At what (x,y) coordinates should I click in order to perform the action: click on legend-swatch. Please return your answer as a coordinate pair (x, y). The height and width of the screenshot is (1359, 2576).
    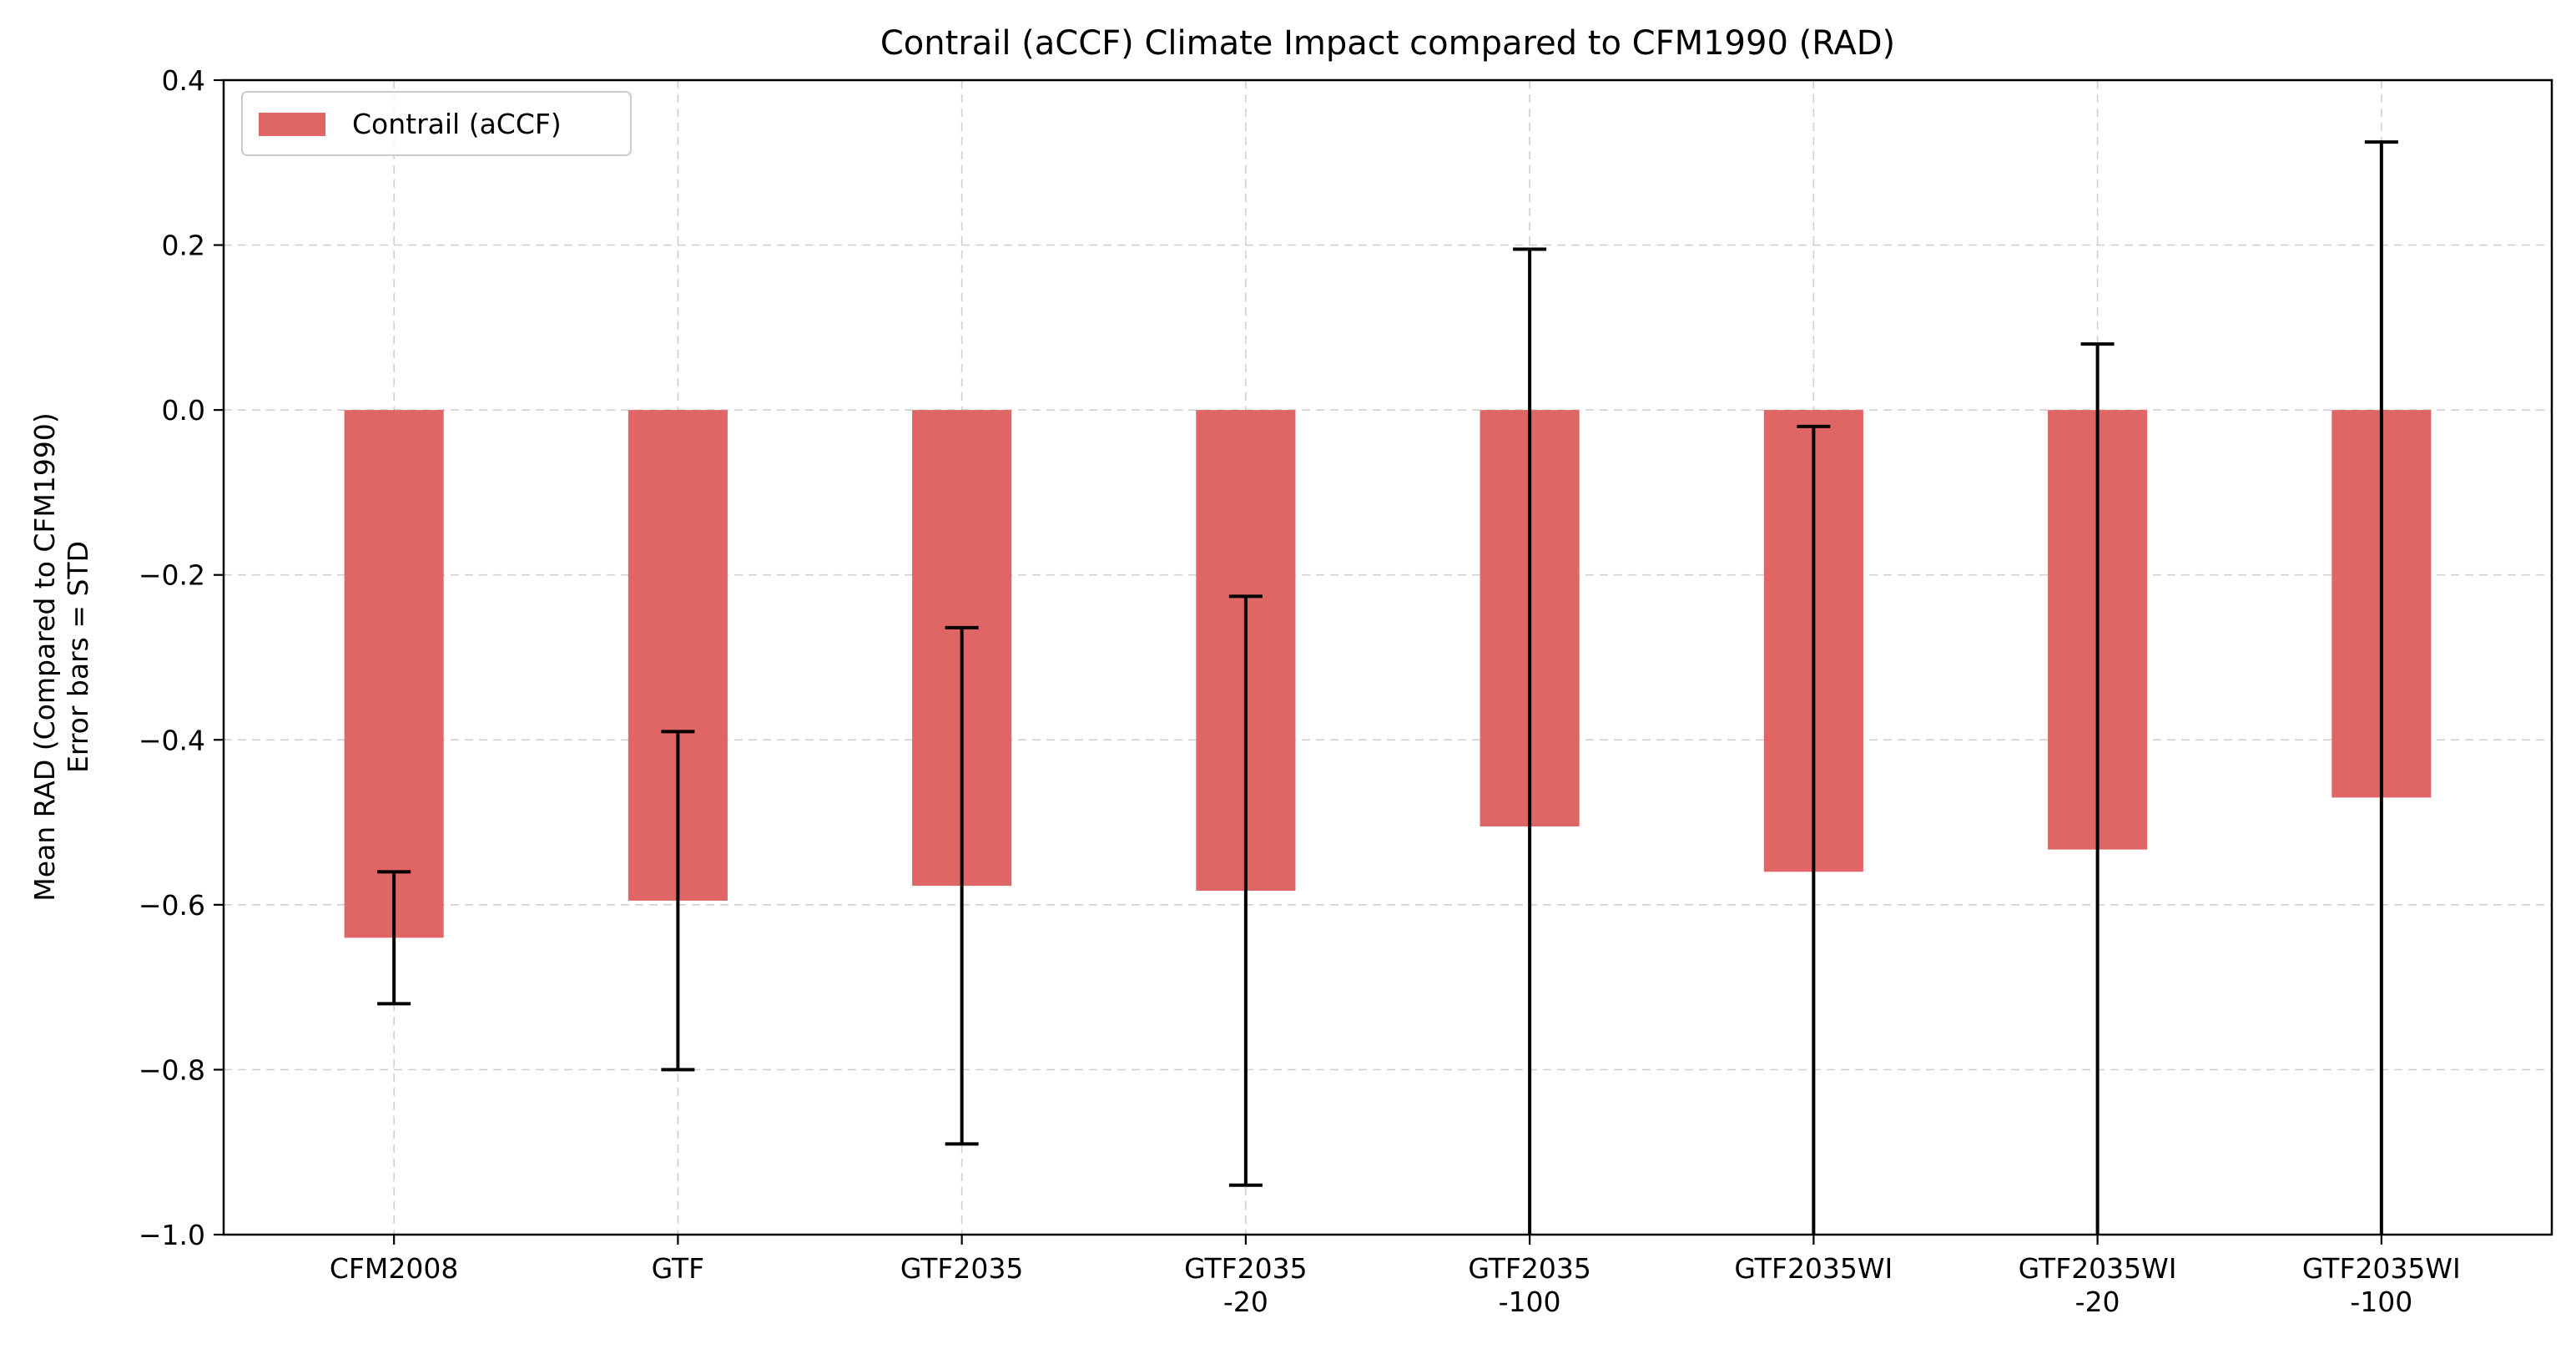
    Looking at the image, I should click on (292, 124).